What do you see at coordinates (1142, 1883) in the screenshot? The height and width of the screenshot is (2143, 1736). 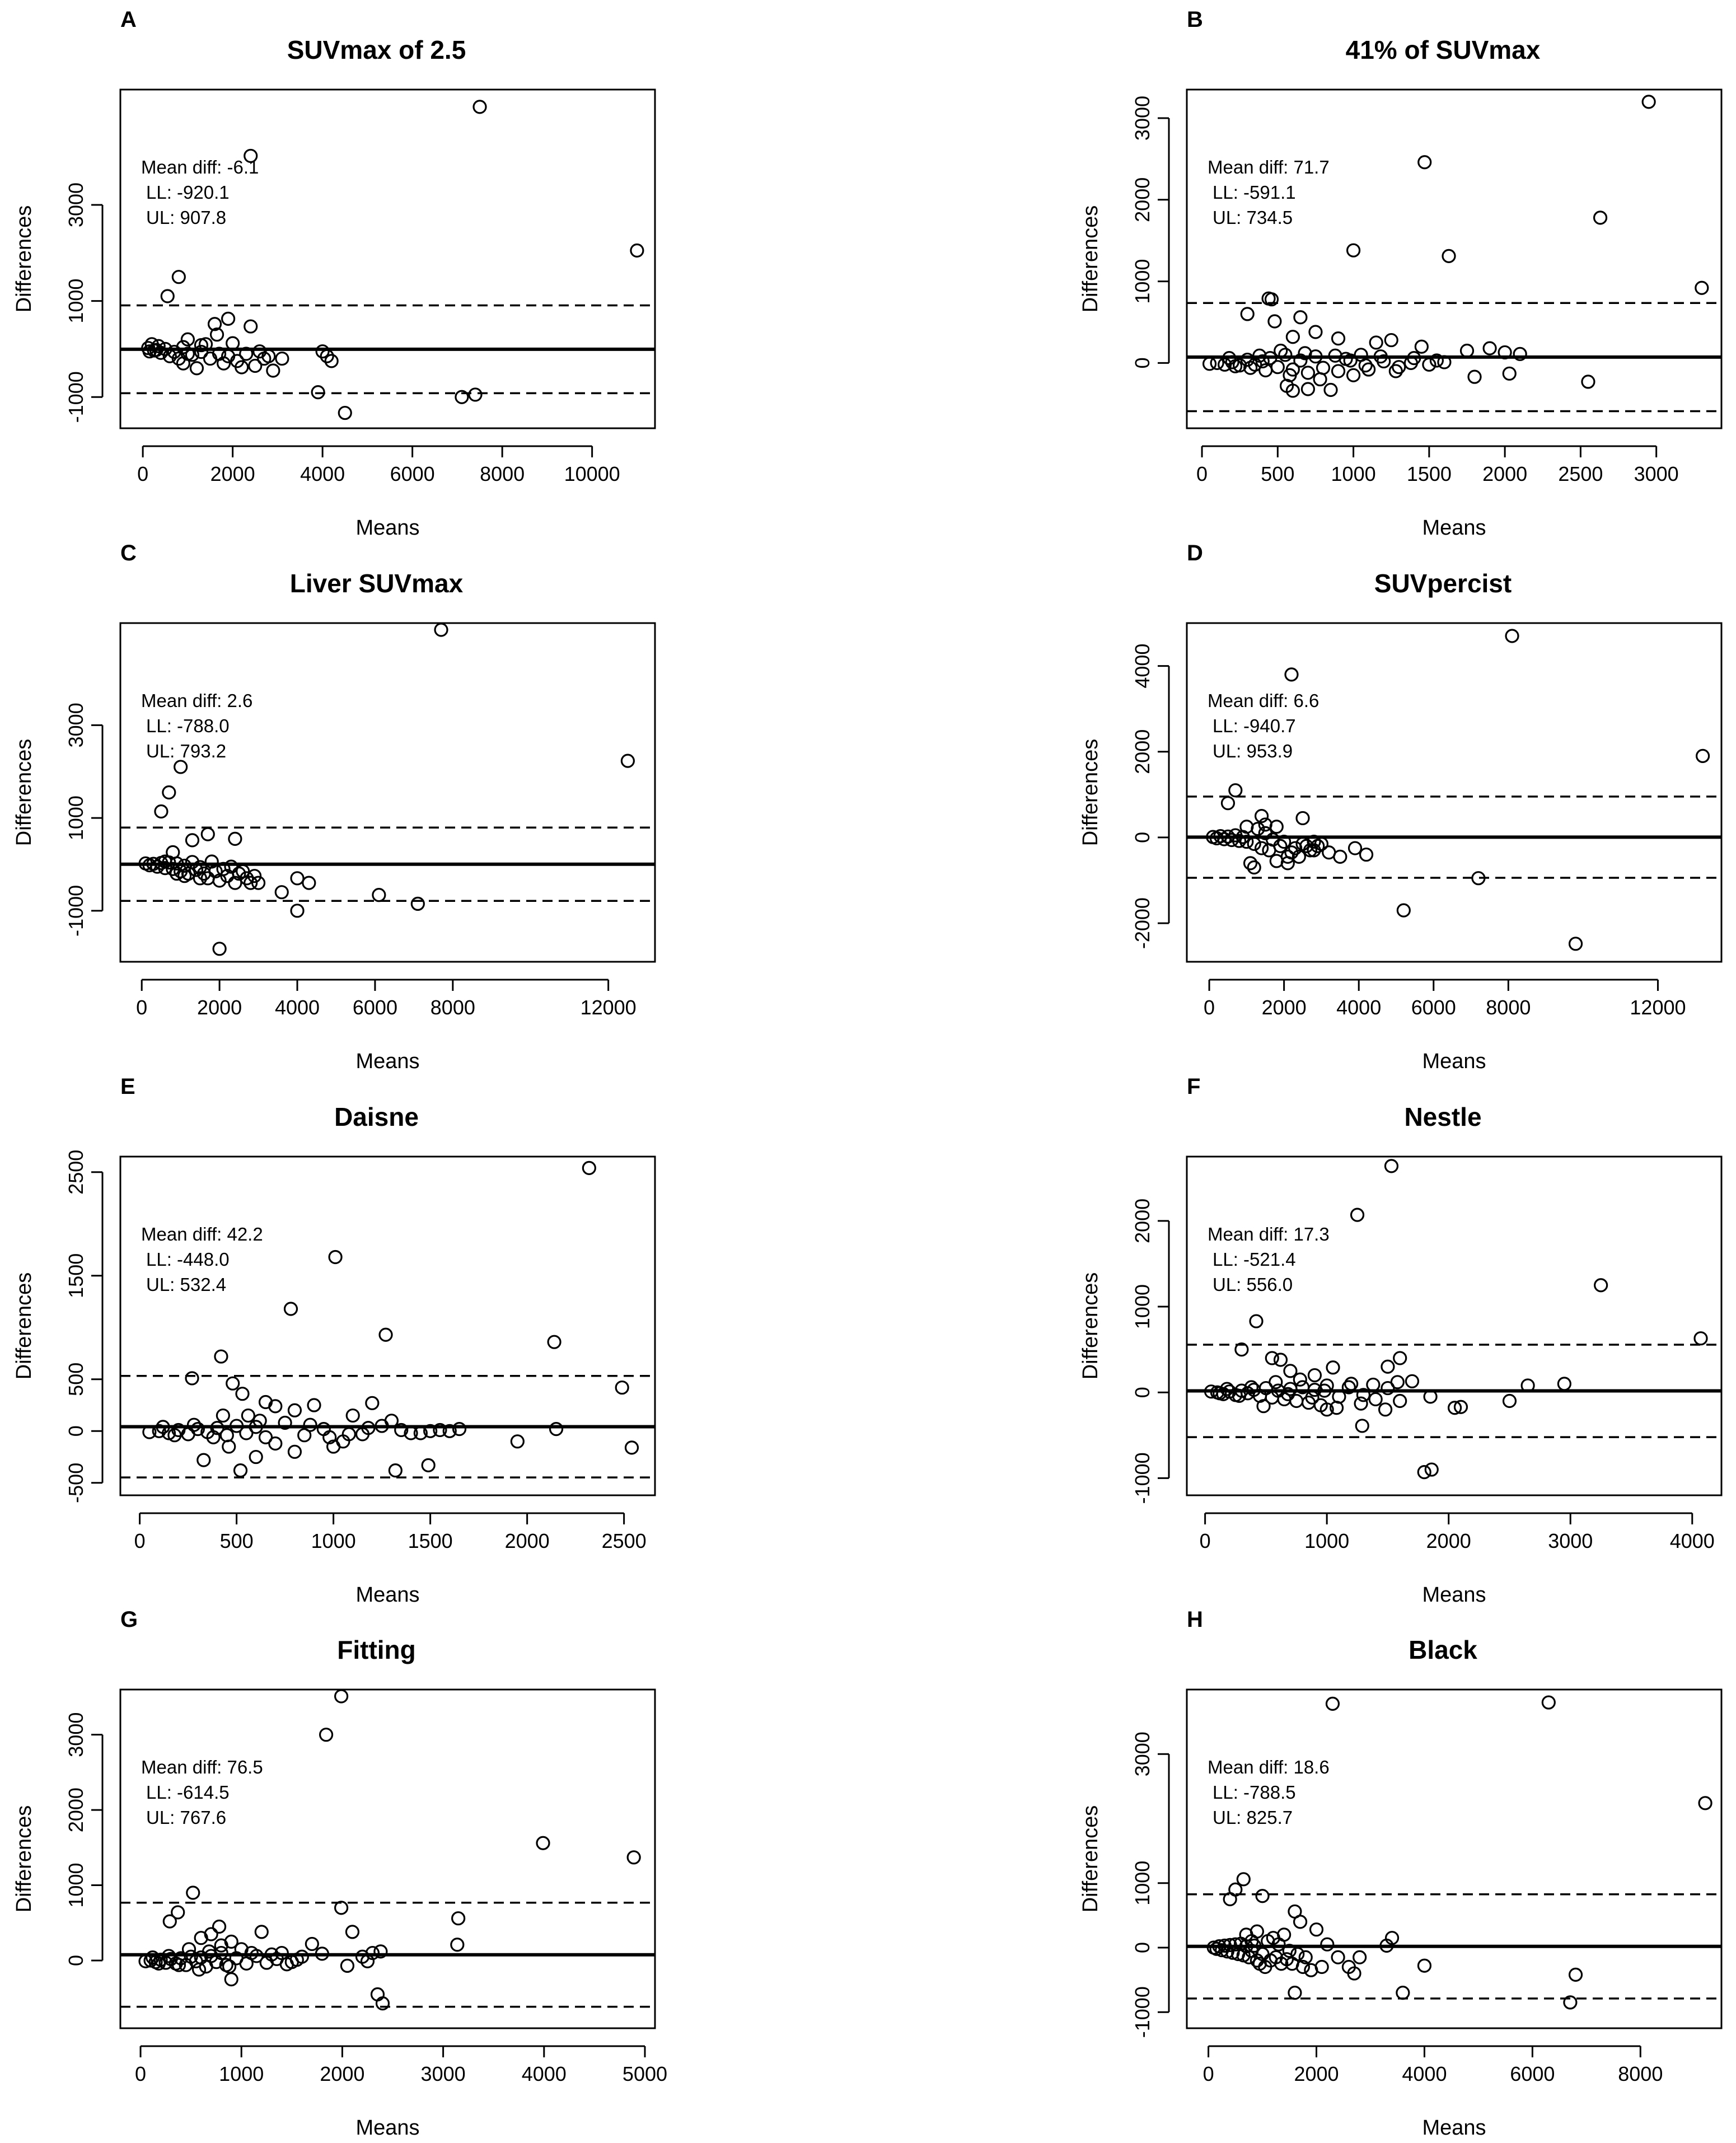 I see `y-tick-label: 1000` at bounding box center [1142, 1883].